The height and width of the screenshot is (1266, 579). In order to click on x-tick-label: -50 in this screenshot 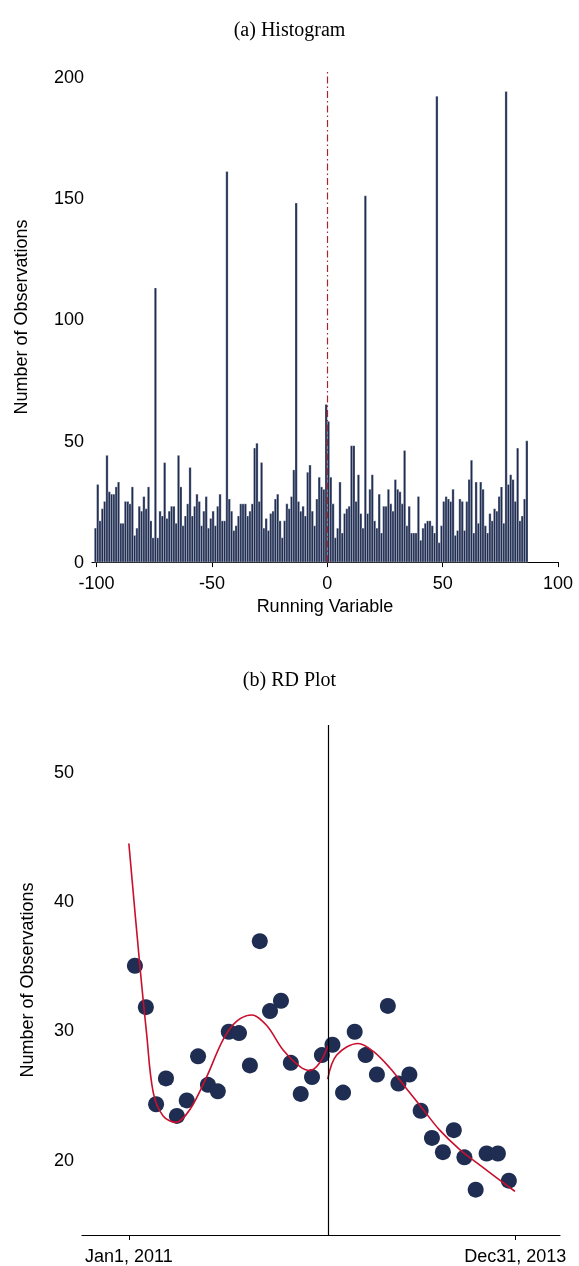, I will do `click(211, 583)`.